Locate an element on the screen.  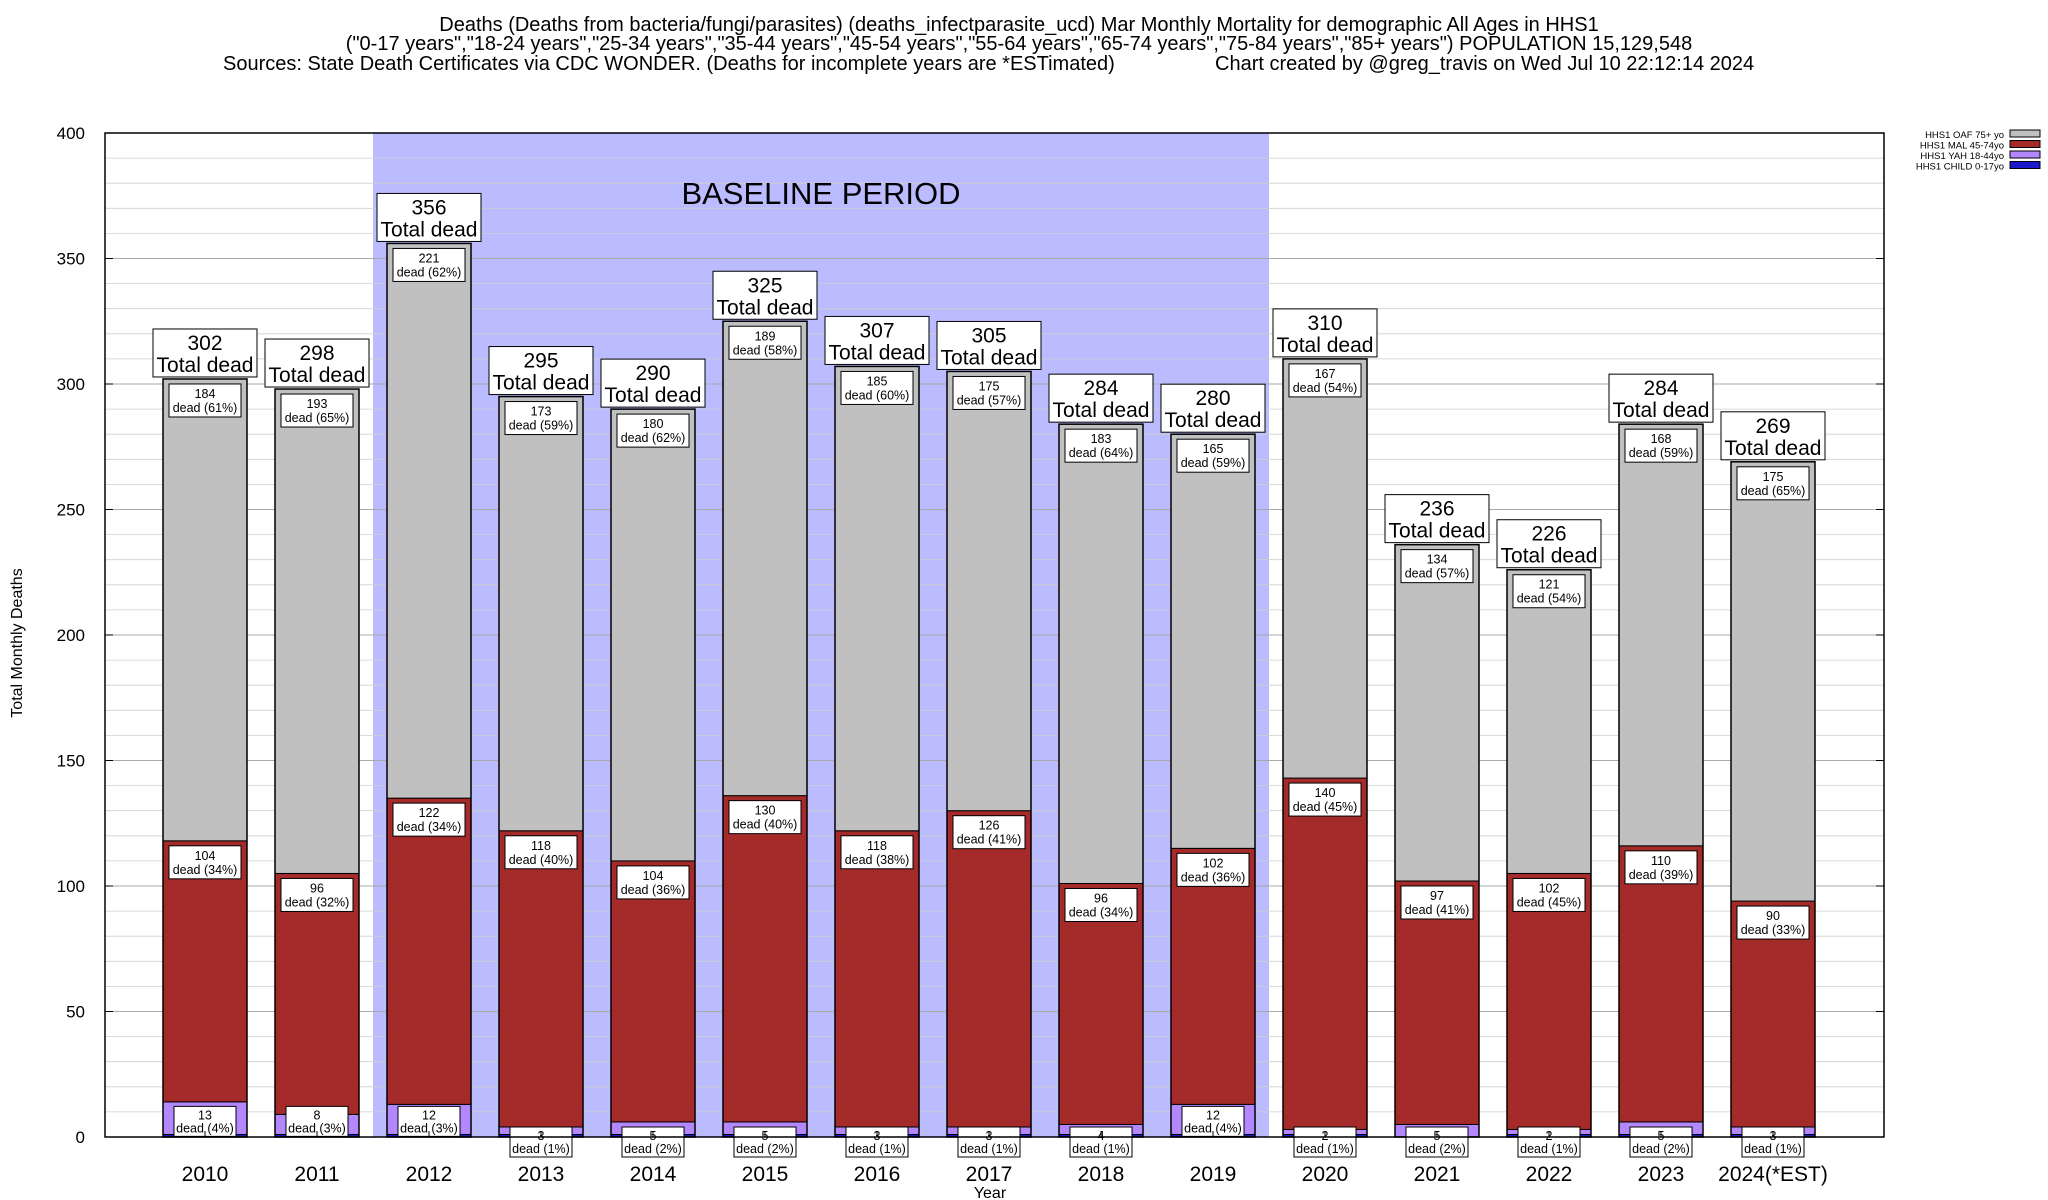
legend-label-child: HHS1 CHILD 0-17yo is located at coordinates (1960, 167).